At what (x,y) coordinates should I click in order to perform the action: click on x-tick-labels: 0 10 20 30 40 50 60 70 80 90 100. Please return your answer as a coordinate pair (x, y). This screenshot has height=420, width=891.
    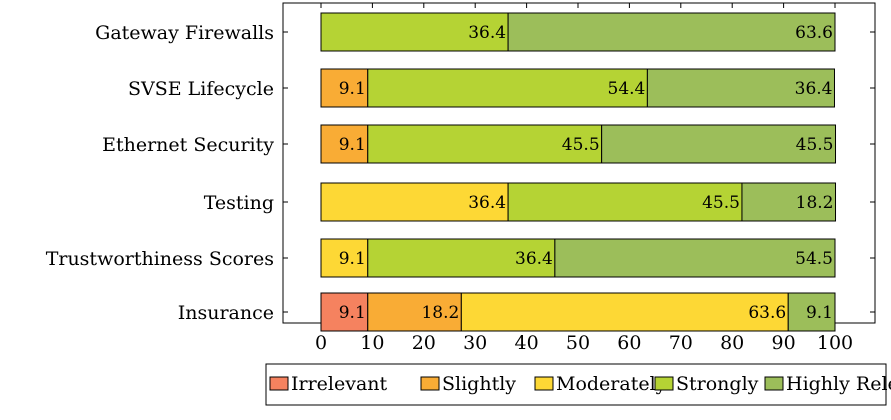
    Looking at the image, I should click on (584, 343).